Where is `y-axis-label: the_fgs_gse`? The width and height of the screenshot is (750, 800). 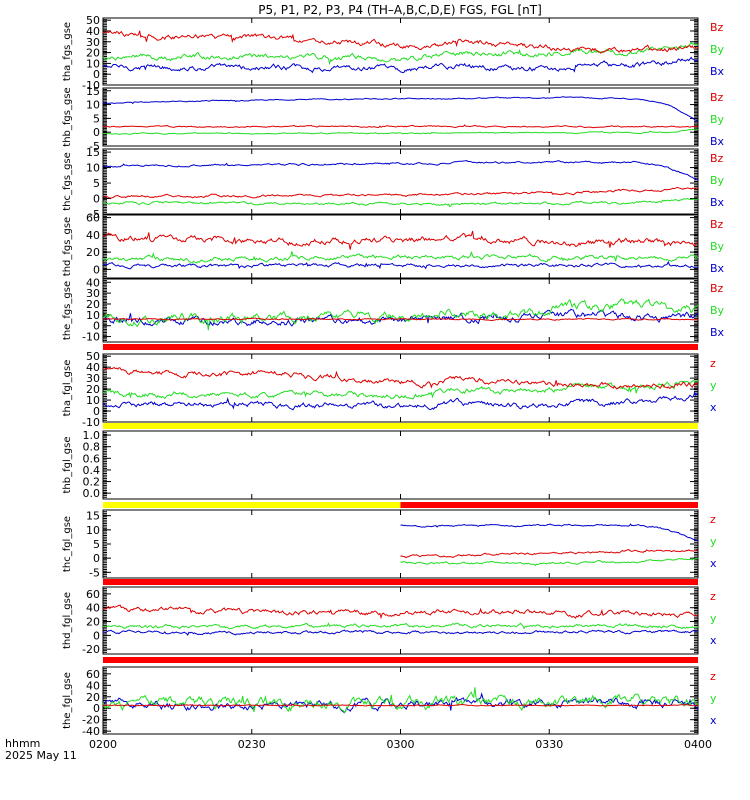
y-axis-label: the_fgs_gse is located at coordinates (67, 310).